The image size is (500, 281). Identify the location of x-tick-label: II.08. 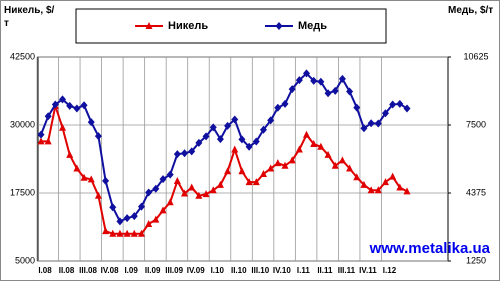
(67, 270).